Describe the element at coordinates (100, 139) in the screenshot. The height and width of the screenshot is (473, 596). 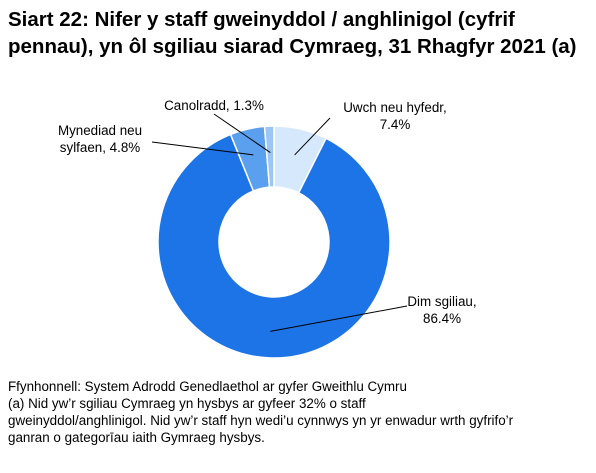
I see `slice-label-mynediad-neu-sylfaen: Mynediad neu sylfaen, 4.8%` at that location.